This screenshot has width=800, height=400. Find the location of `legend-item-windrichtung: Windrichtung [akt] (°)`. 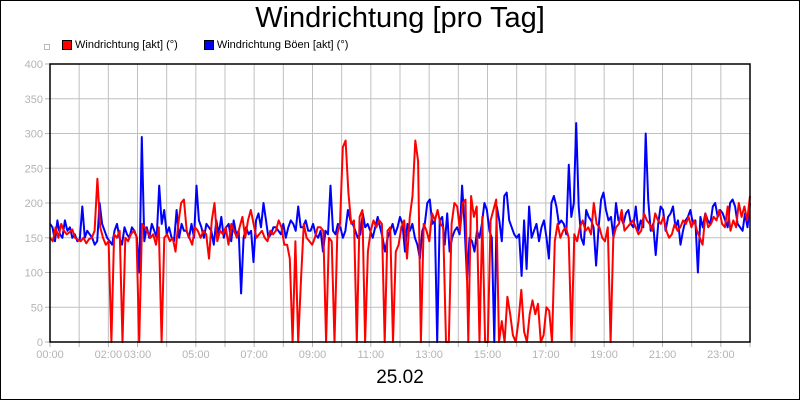

legend-item-windrichtung: Windrichtung [akt] (°) is located at coordinates (120, 45).